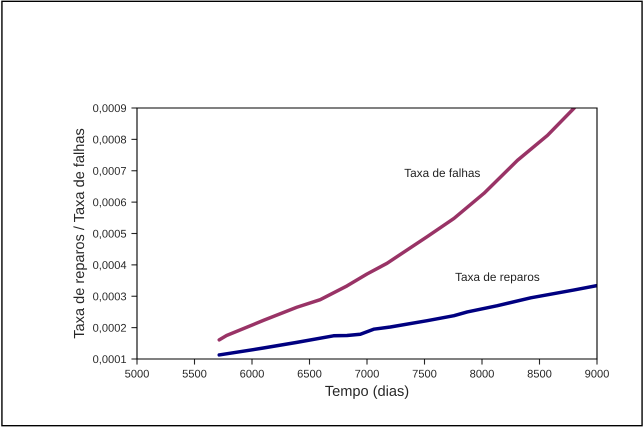 The width and height of the screenshot is (644, 427). Describe the element at coordinates (497, 278) in the screenshot. I see `series-label: Taxa de reparos` at that location.